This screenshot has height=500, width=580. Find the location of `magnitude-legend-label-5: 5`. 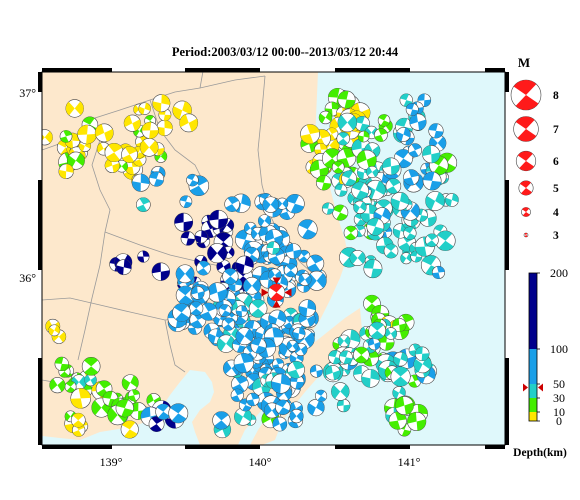

magnitude-legend-label-5: 5 is located at coordinates (556, 189).